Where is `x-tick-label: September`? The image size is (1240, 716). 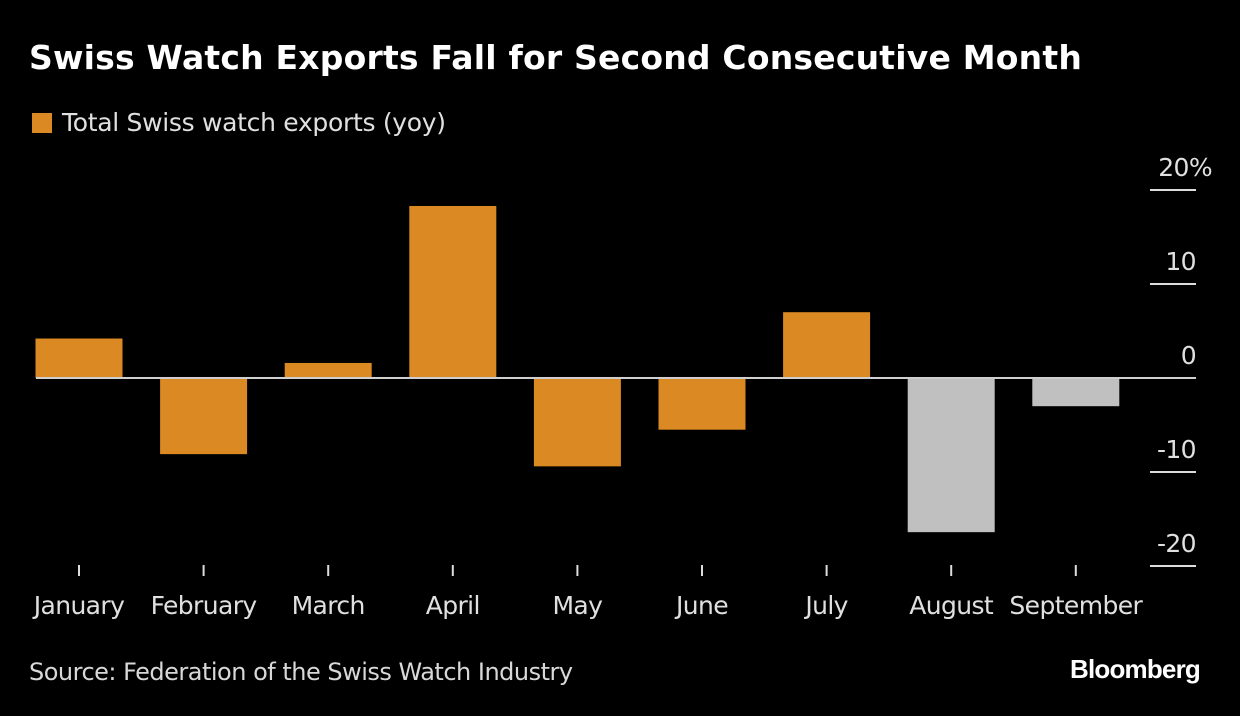
x-tick-label: September is located at coordinates (1076, 605).